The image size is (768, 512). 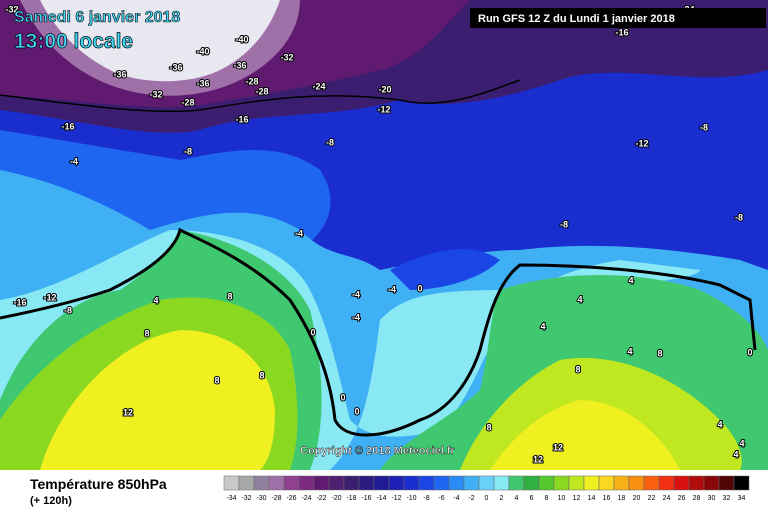 What do you see at coordinates (321, 498) in the screenshot?
I see `colorbar-label: -22` at bounding box center [321, 498].